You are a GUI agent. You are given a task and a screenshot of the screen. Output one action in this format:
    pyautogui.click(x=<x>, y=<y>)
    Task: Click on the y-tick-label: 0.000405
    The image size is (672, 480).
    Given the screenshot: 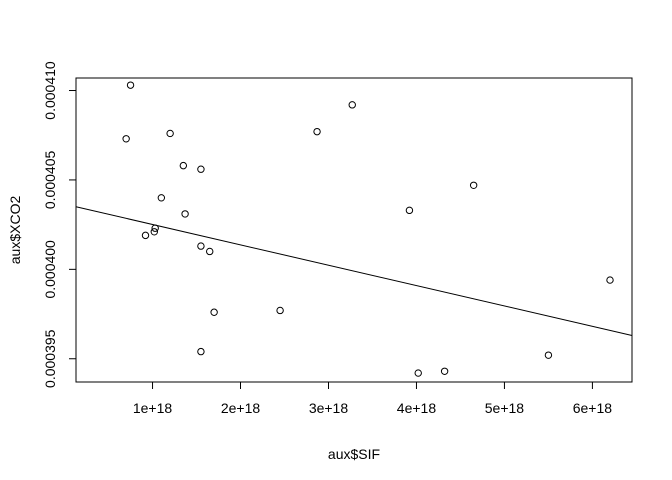 What is the action you would take?
    pyautogui.click(x=50, y=180)
    